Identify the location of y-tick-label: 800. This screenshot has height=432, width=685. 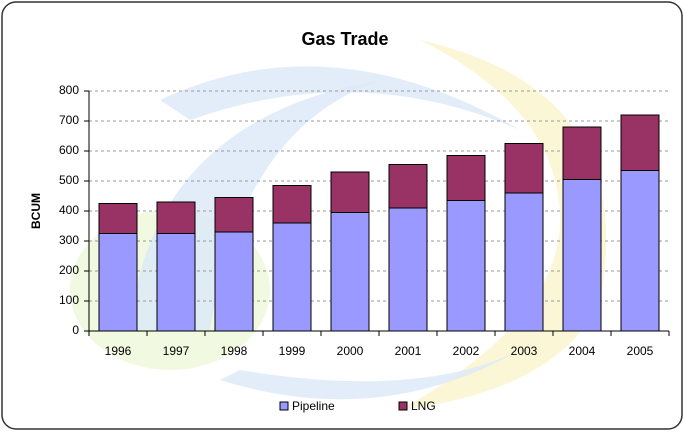
(69, 90).